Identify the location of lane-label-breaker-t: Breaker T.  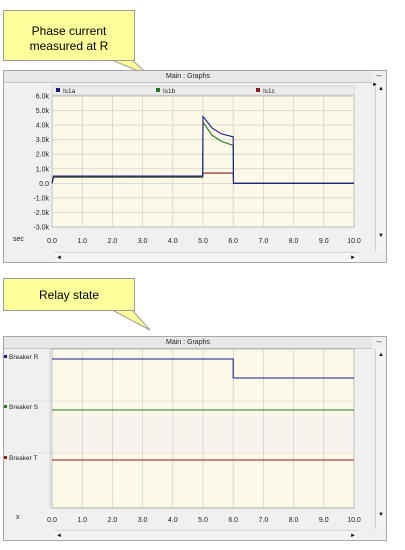
(23, 458).